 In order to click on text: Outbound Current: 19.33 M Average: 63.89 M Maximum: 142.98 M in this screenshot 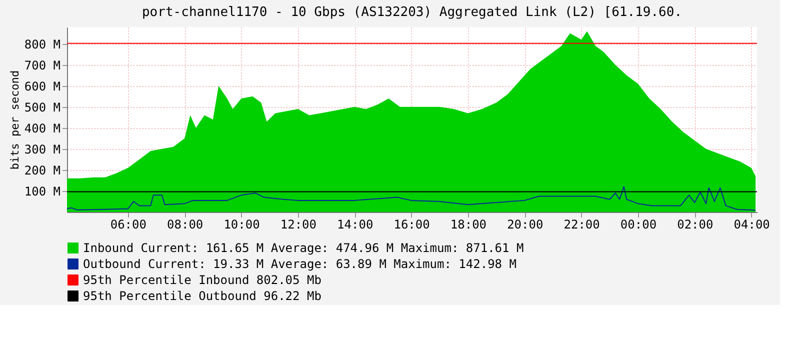, I will do `click(299, 264)`.